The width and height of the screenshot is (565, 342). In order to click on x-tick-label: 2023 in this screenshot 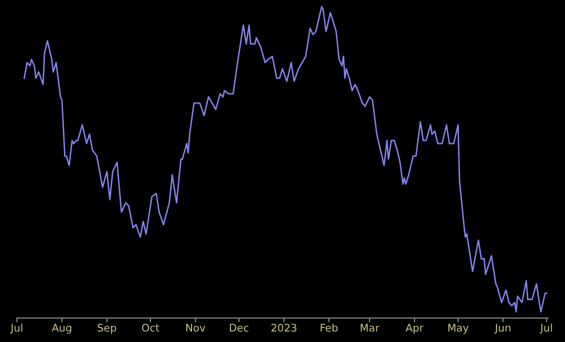, I will do `click(283, 328)`.